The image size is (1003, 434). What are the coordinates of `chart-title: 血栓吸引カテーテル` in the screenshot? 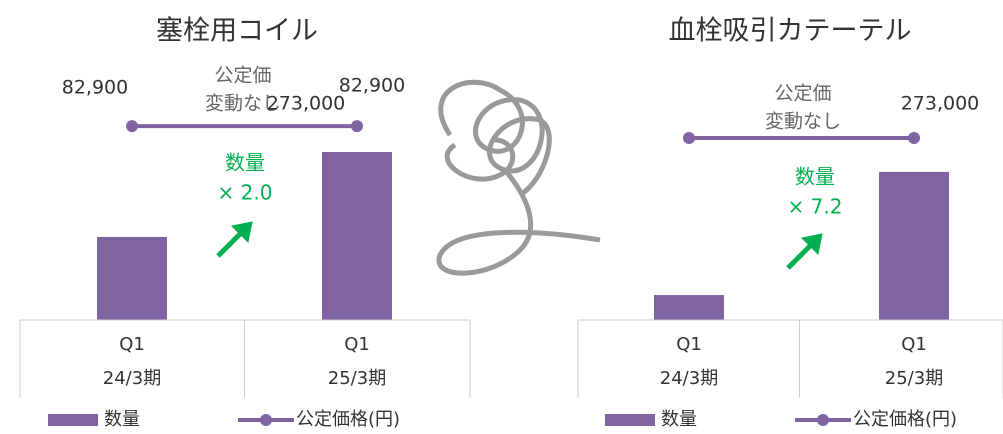 It's located at (790, 31).